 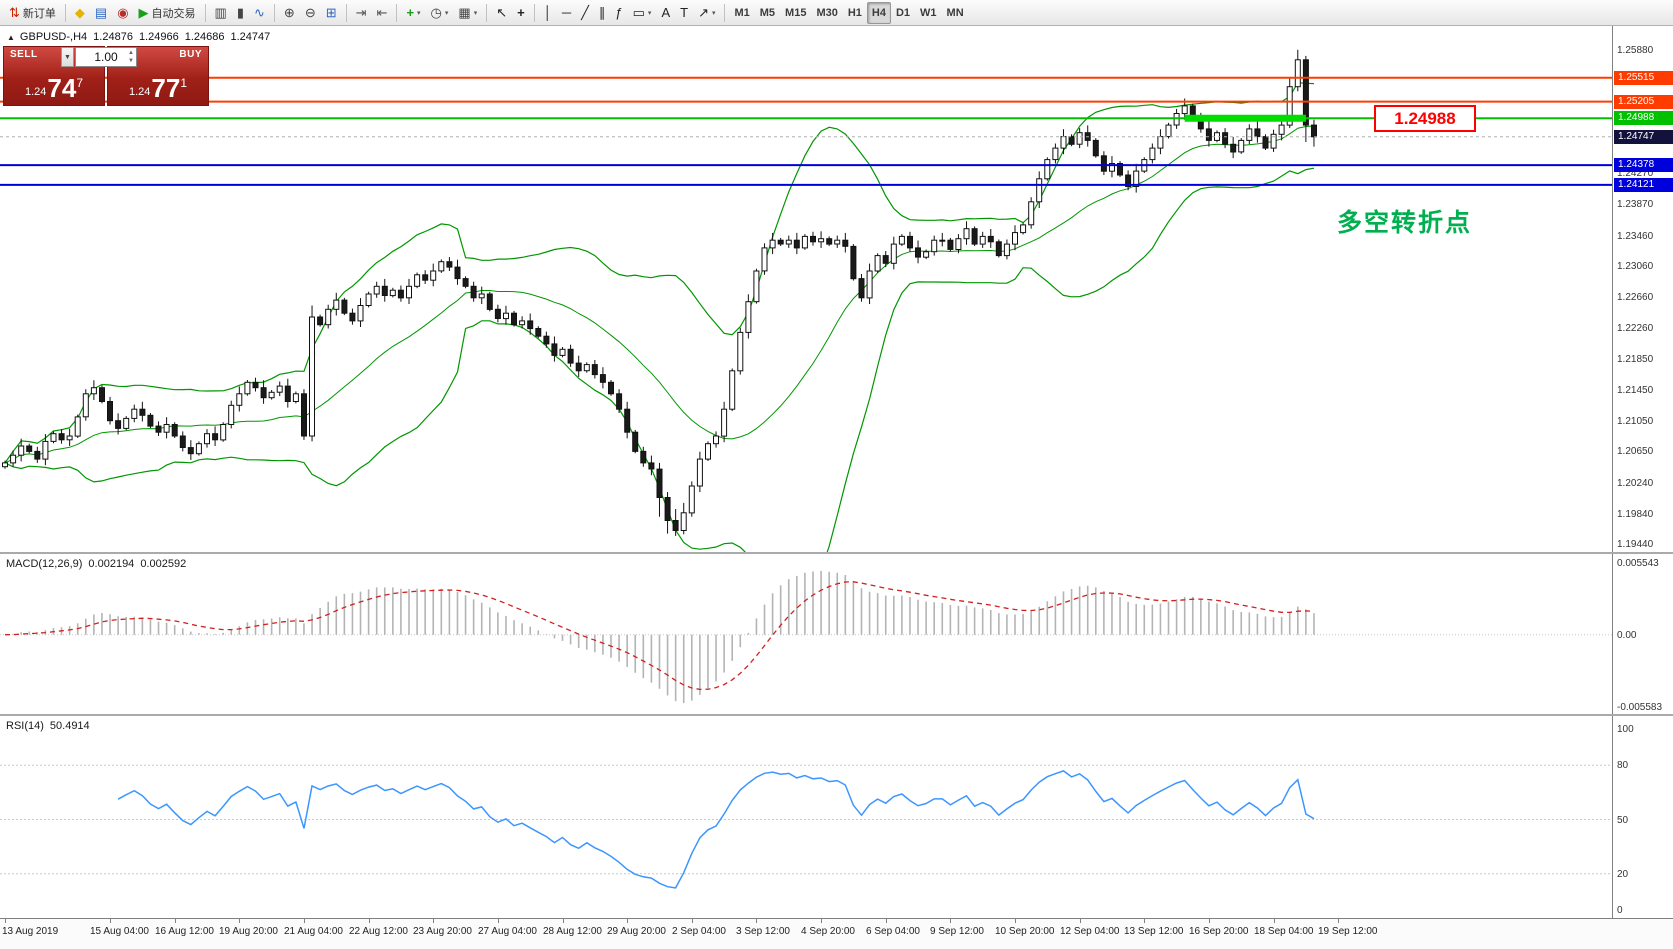 I want to click on metaeditor-button: ◆, so click(x=80, y=13).